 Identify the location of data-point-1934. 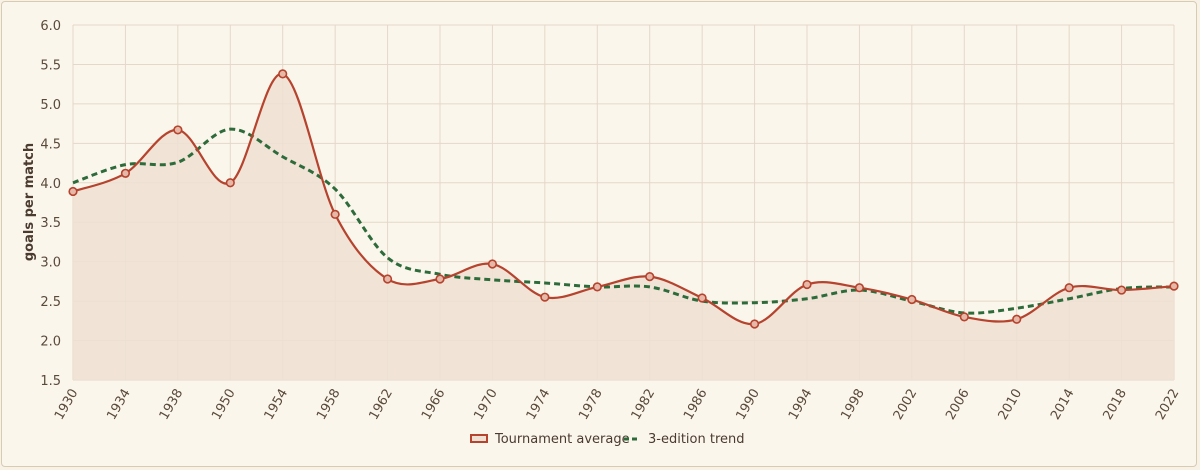
(125, 173).